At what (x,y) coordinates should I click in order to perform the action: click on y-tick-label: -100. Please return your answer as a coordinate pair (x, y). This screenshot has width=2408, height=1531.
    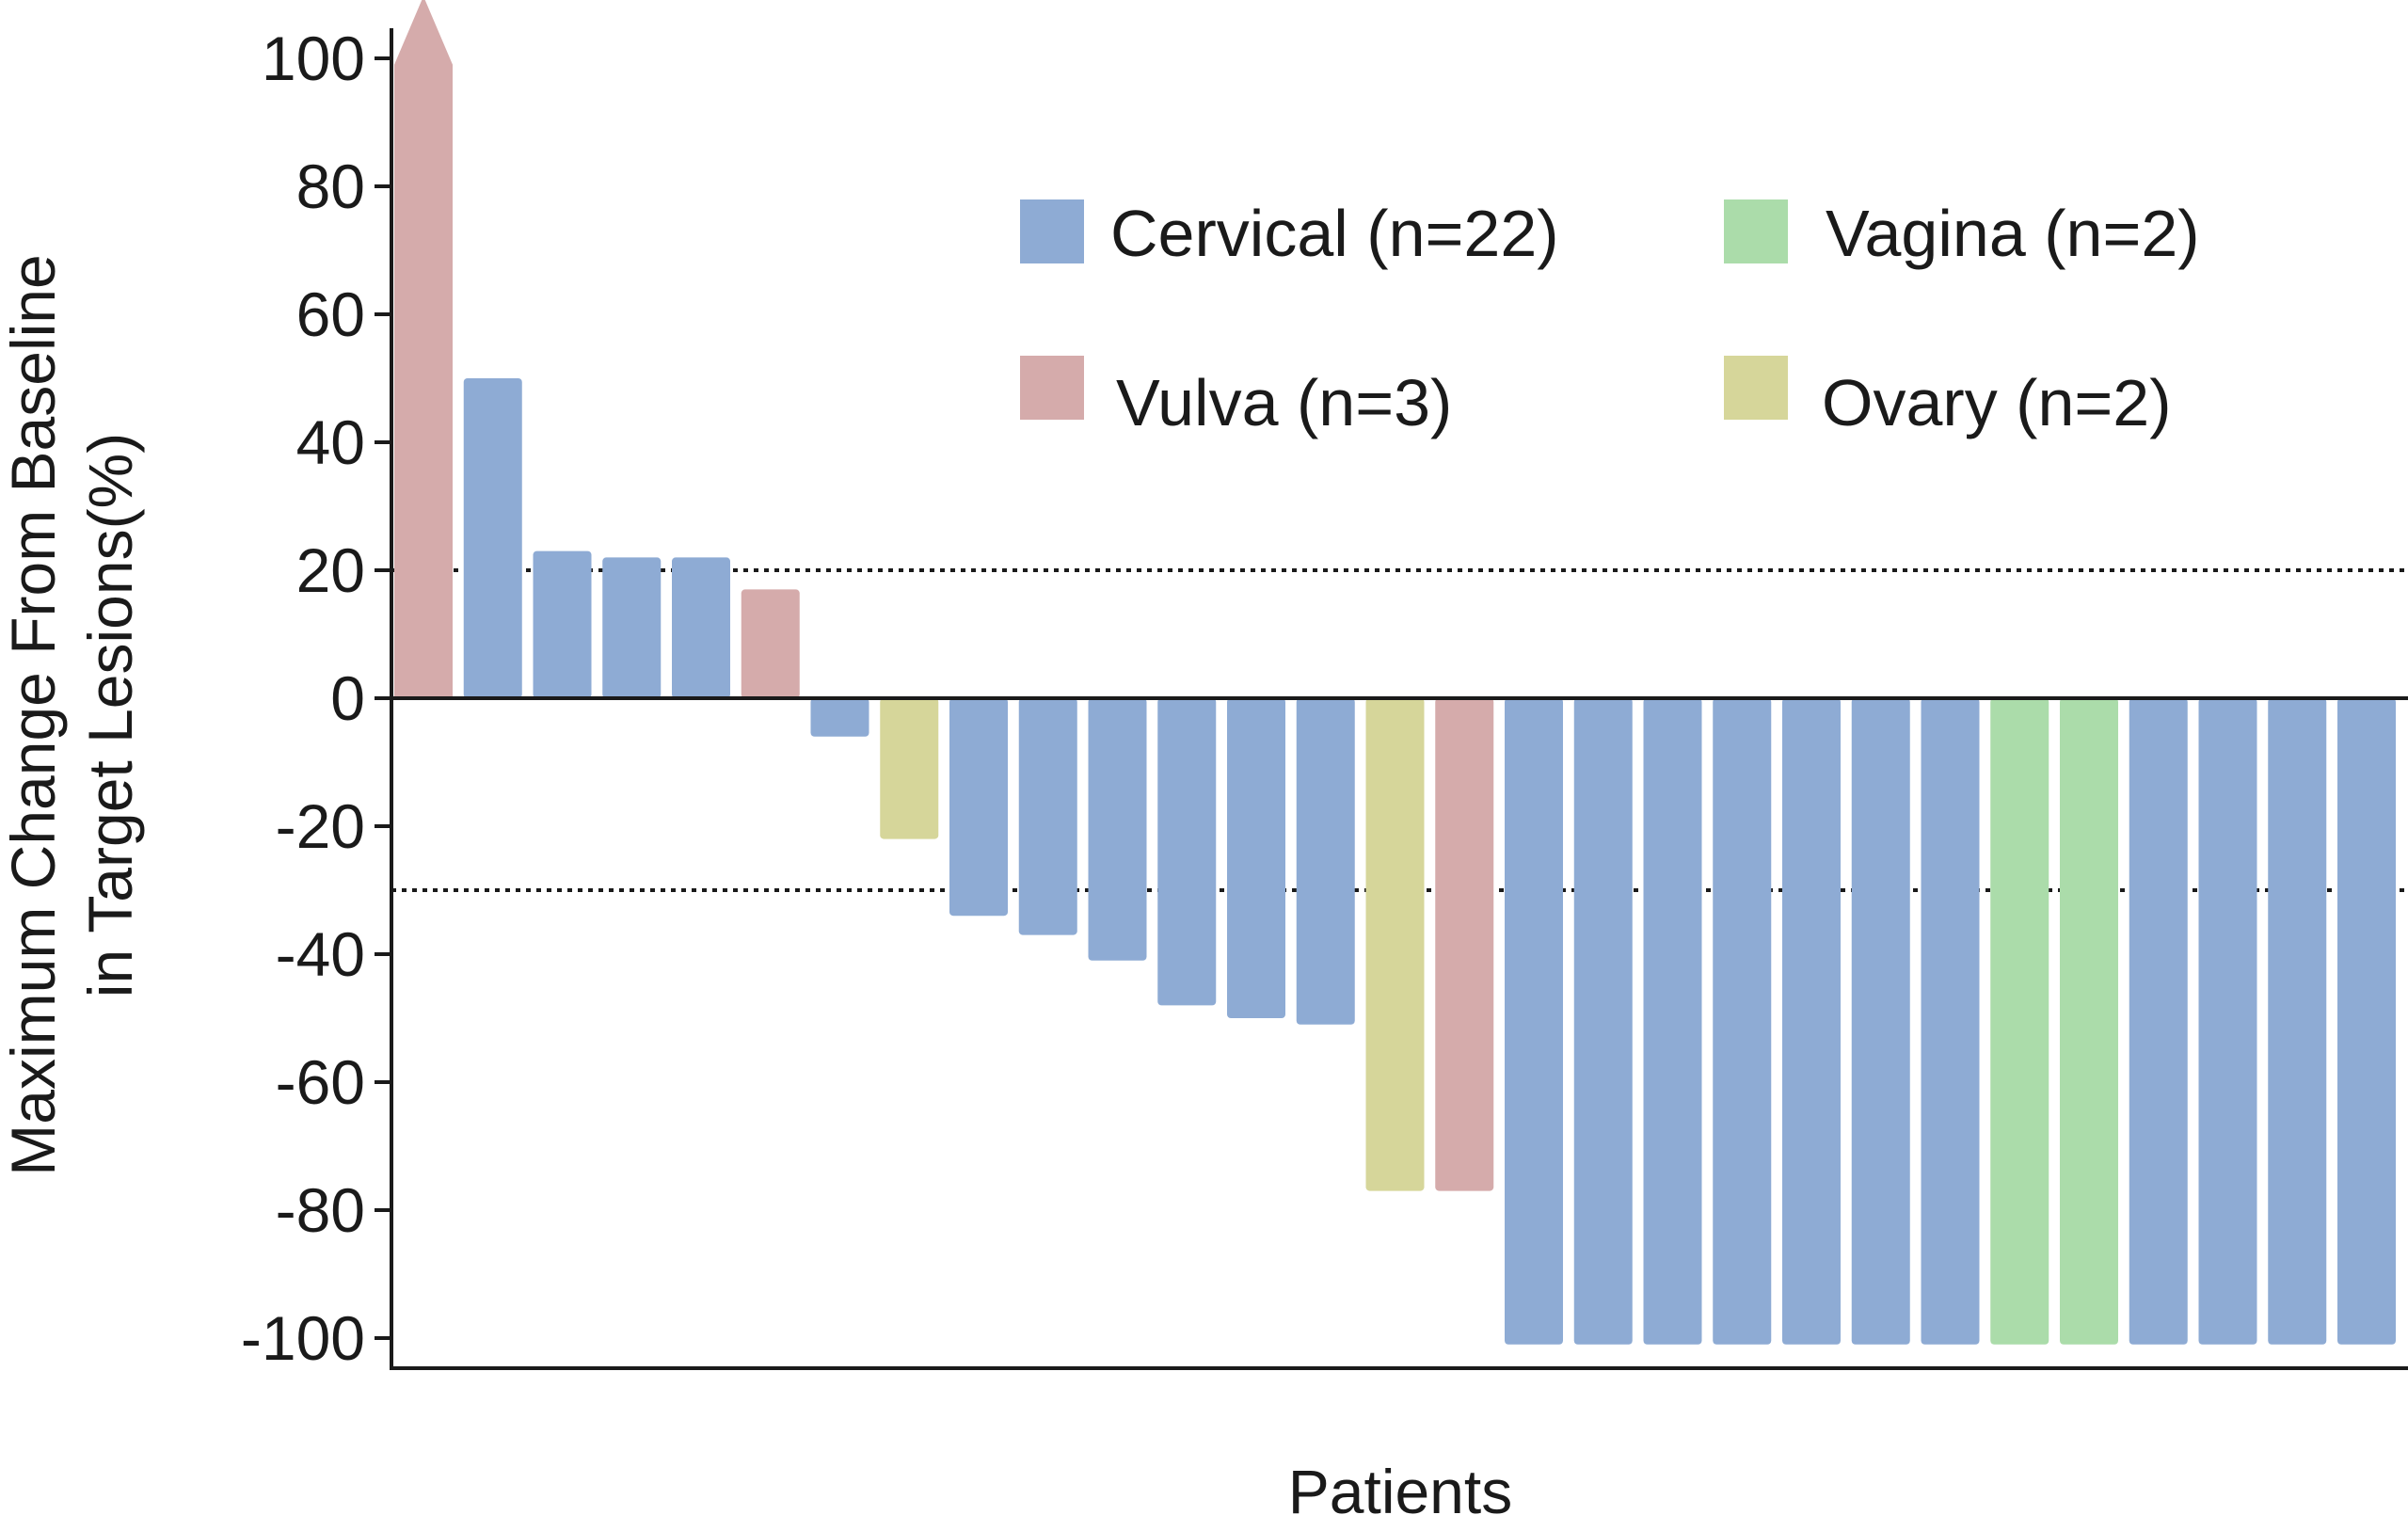
    Looking at the image, I should click on (303, 1338).